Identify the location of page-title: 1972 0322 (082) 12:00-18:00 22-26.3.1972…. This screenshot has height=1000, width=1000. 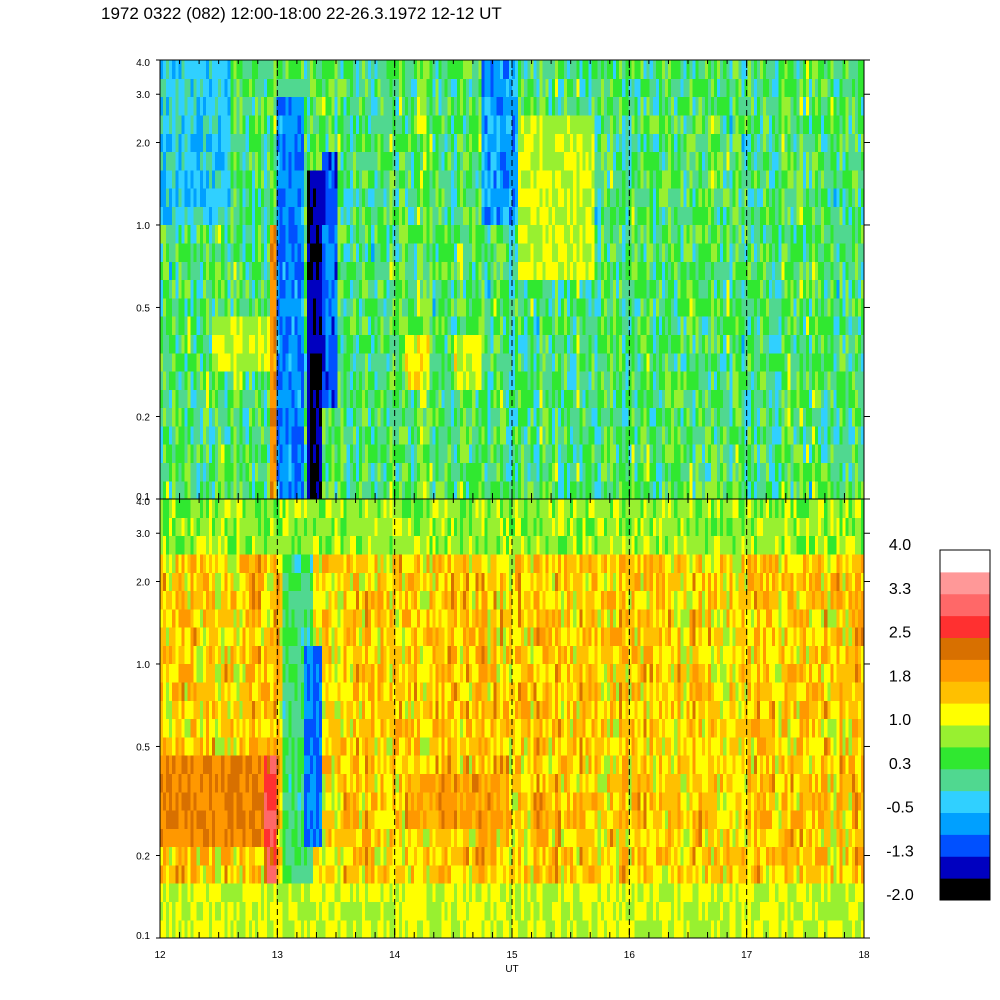
(301, 13).